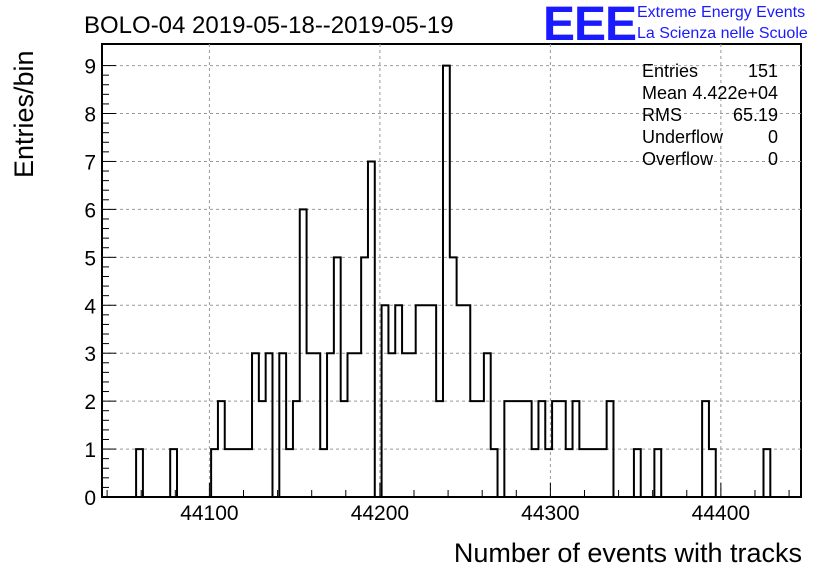  What do you see at coordinates (90, 115) in the screenshot?
I see `y-tick-label: 8` at bounding box center [90, 115].